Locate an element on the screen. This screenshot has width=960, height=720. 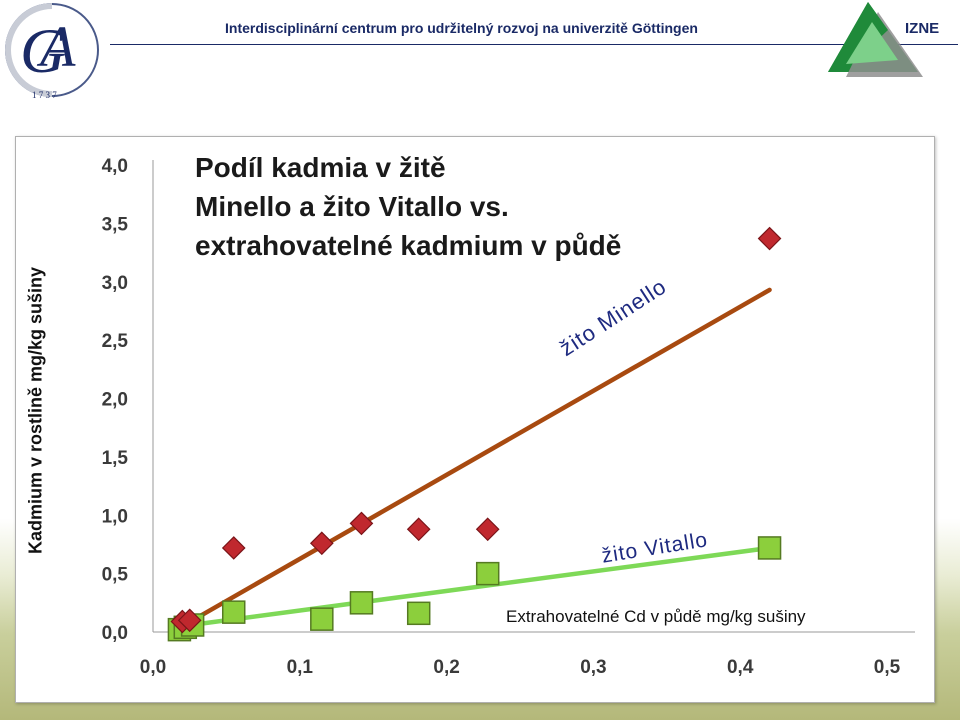
y-tick-label: 1,5 is located at coordinates (115, 458).